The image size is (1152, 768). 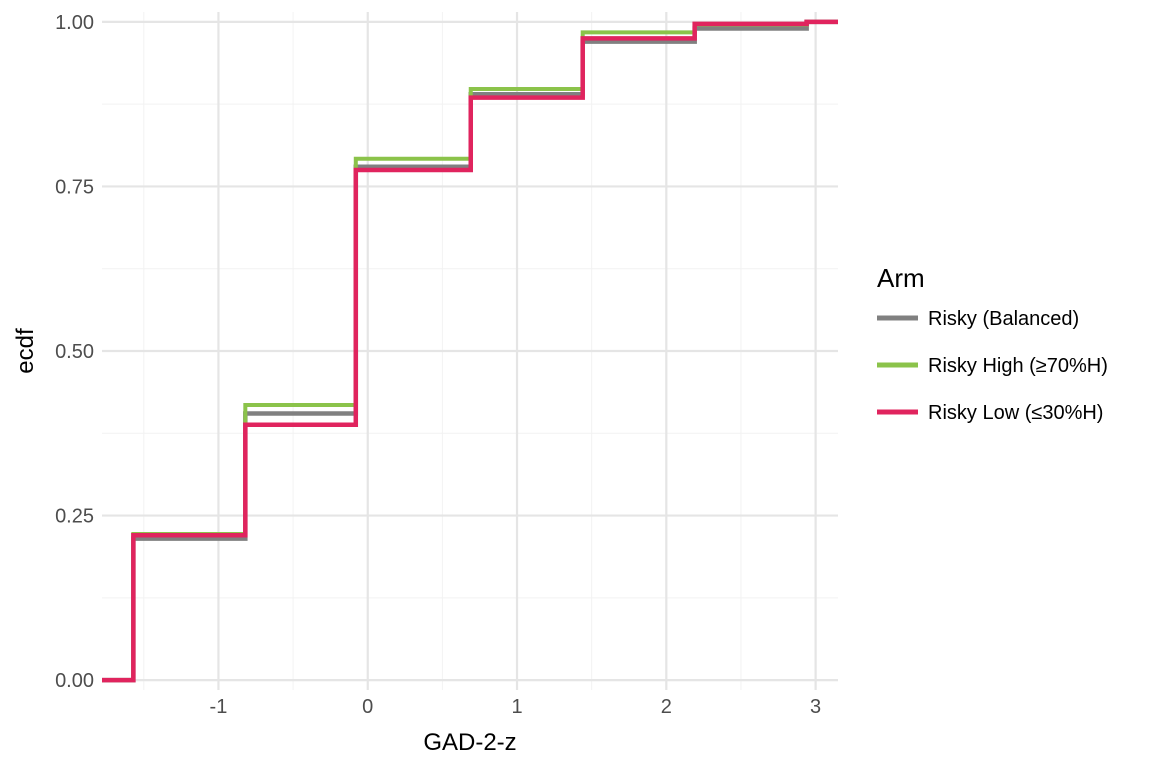 I want to click on x-tick-label: 3, so click(x=815, y=707).